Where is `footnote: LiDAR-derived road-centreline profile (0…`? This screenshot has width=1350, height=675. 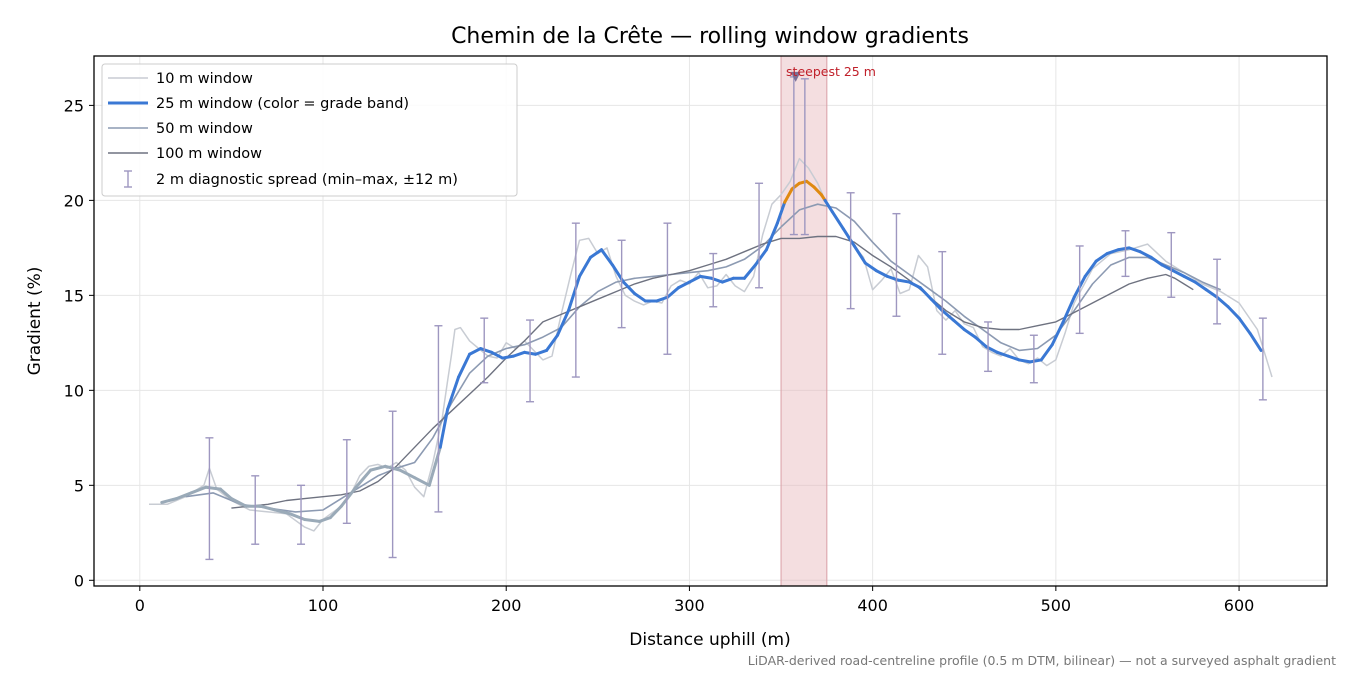 footnote: LiDAR-derived road-centreline profile (0… is located at coordinates (1042, 660).